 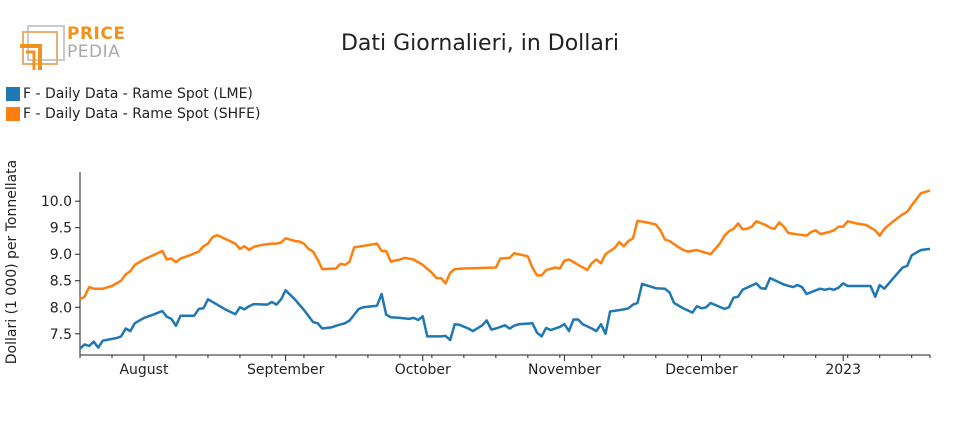 What do you see at coordinates (12, 262) in the screenshot?
I see `y-axis-label: Dollari (1 000) per Tonnellata` at bounding box center [12, 262].